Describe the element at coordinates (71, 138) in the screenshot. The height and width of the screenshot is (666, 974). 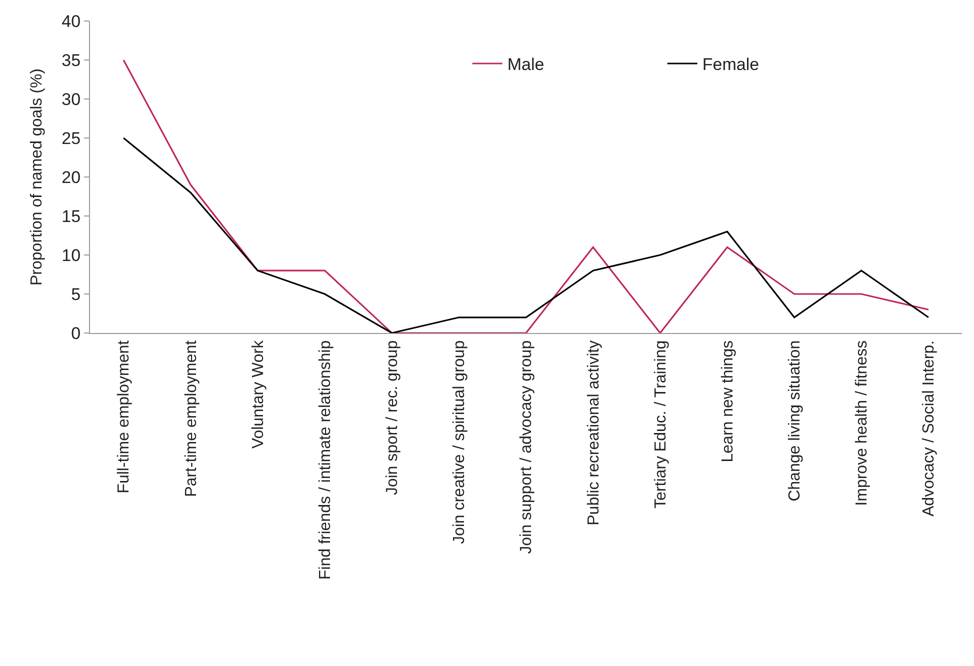
I see `y-tick-label: 25` at that location.